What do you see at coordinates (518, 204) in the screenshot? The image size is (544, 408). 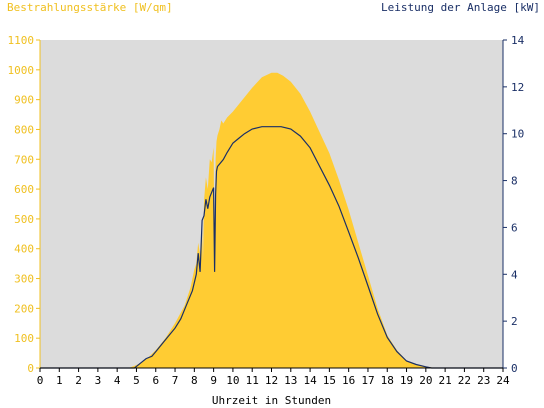 I see `right-tick-labels: 0 2 4 6 8 10 12 14` at bounding box center [518, 204].